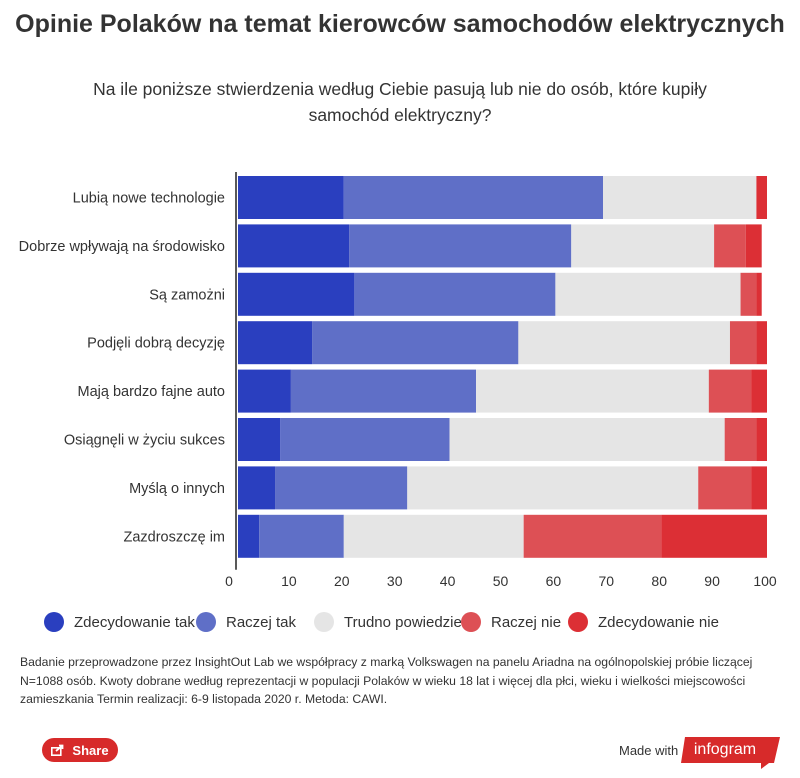 This screenshot has height=778, width=800. I want to click on bar-trudno-powiedziec-sa-zamozni, so click(648, 294).